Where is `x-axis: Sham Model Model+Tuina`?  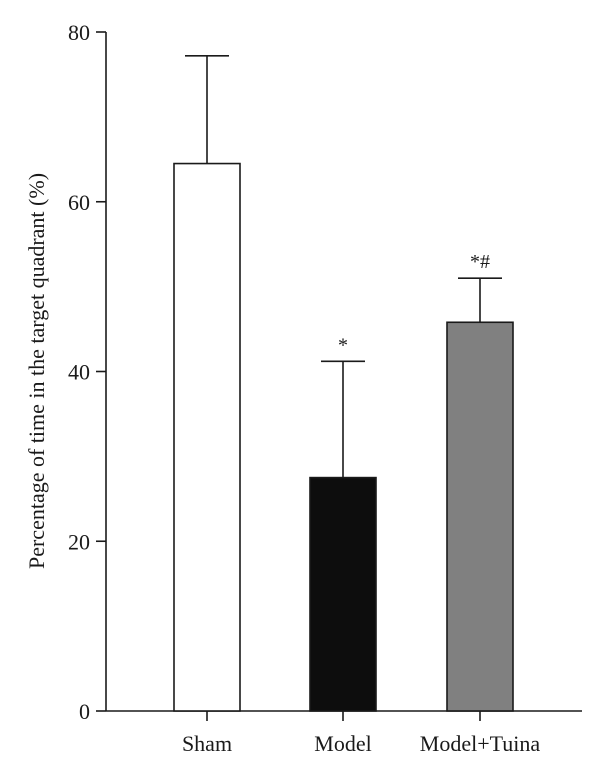
x-axis: Sham Model Model+Tuina is located at coordinates (344, 733).